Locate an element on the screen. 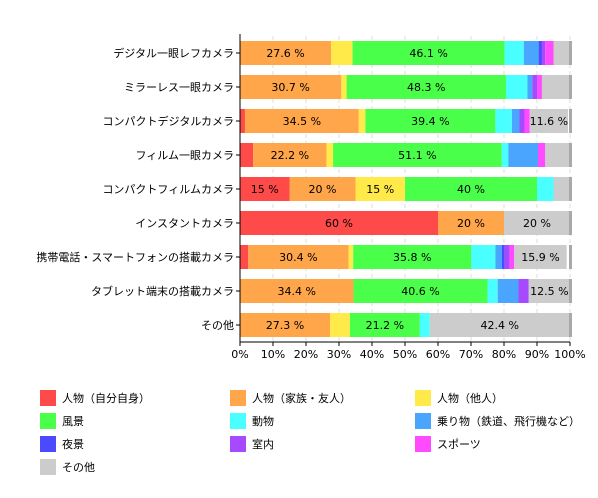 The width and height of the screenshot is (598, 498). x-tick-label: 0% is located at coordinates (239, 354).